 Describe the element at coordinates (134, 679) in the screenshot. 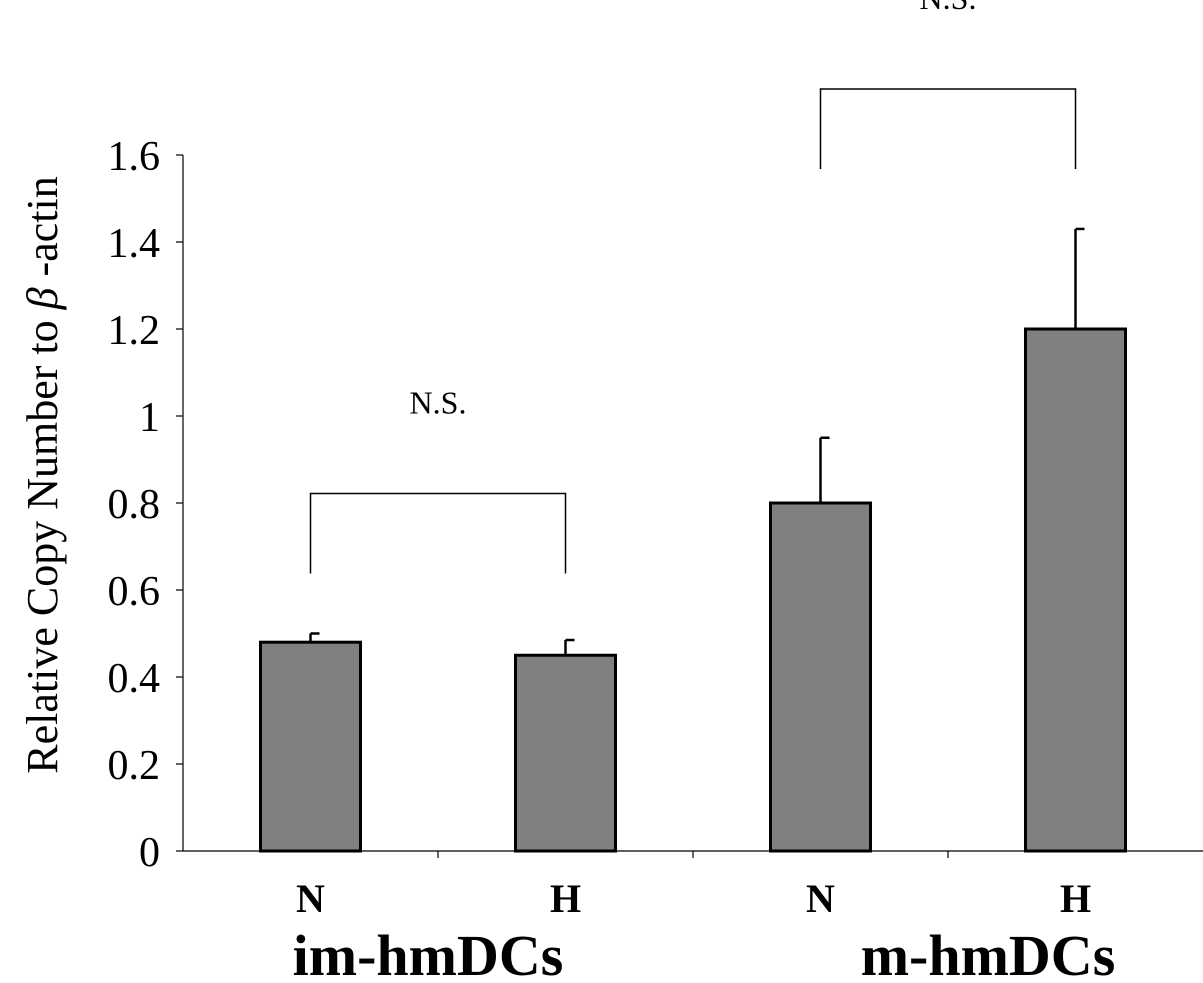

I see `y-tick-label: 0.4` at that location.